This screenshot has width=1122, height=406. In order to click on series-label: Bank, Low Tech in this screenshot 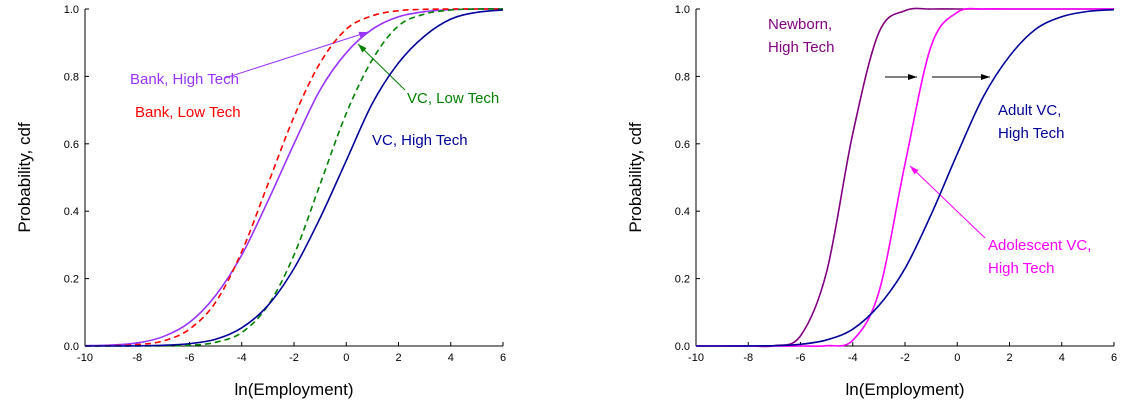, I will do `click(188, 112)`.